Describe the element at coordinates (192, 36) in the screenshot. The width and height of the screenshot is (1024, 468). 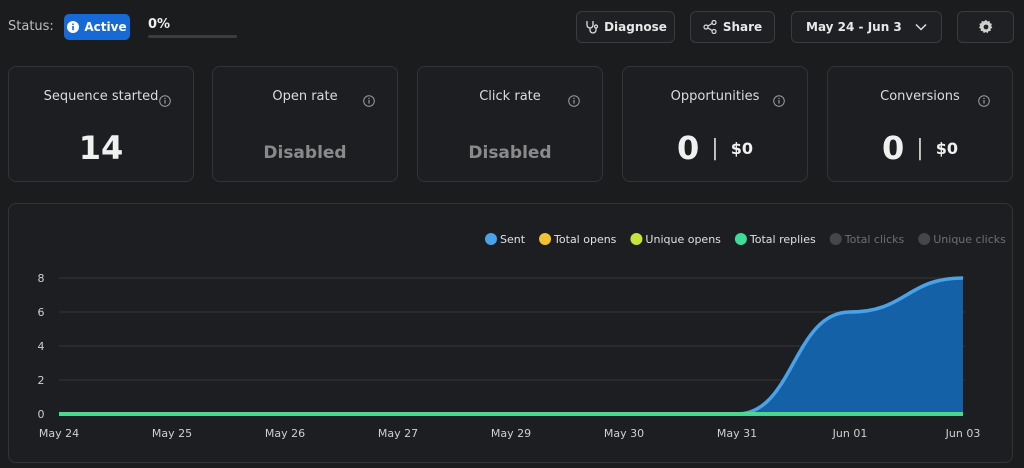
I see `progress-bar` at that location.